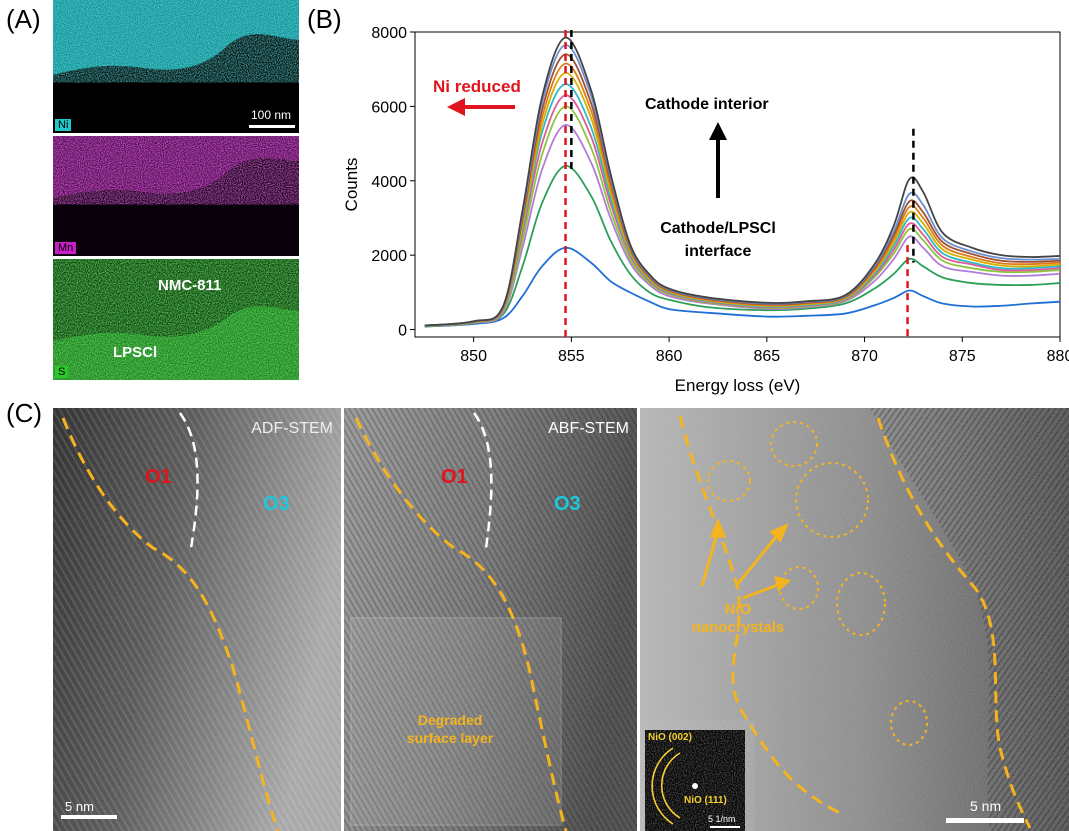 This screenshot has height=831, width=1069. I want to click on nio-line-2: nanocrystals, so click(738, 627).